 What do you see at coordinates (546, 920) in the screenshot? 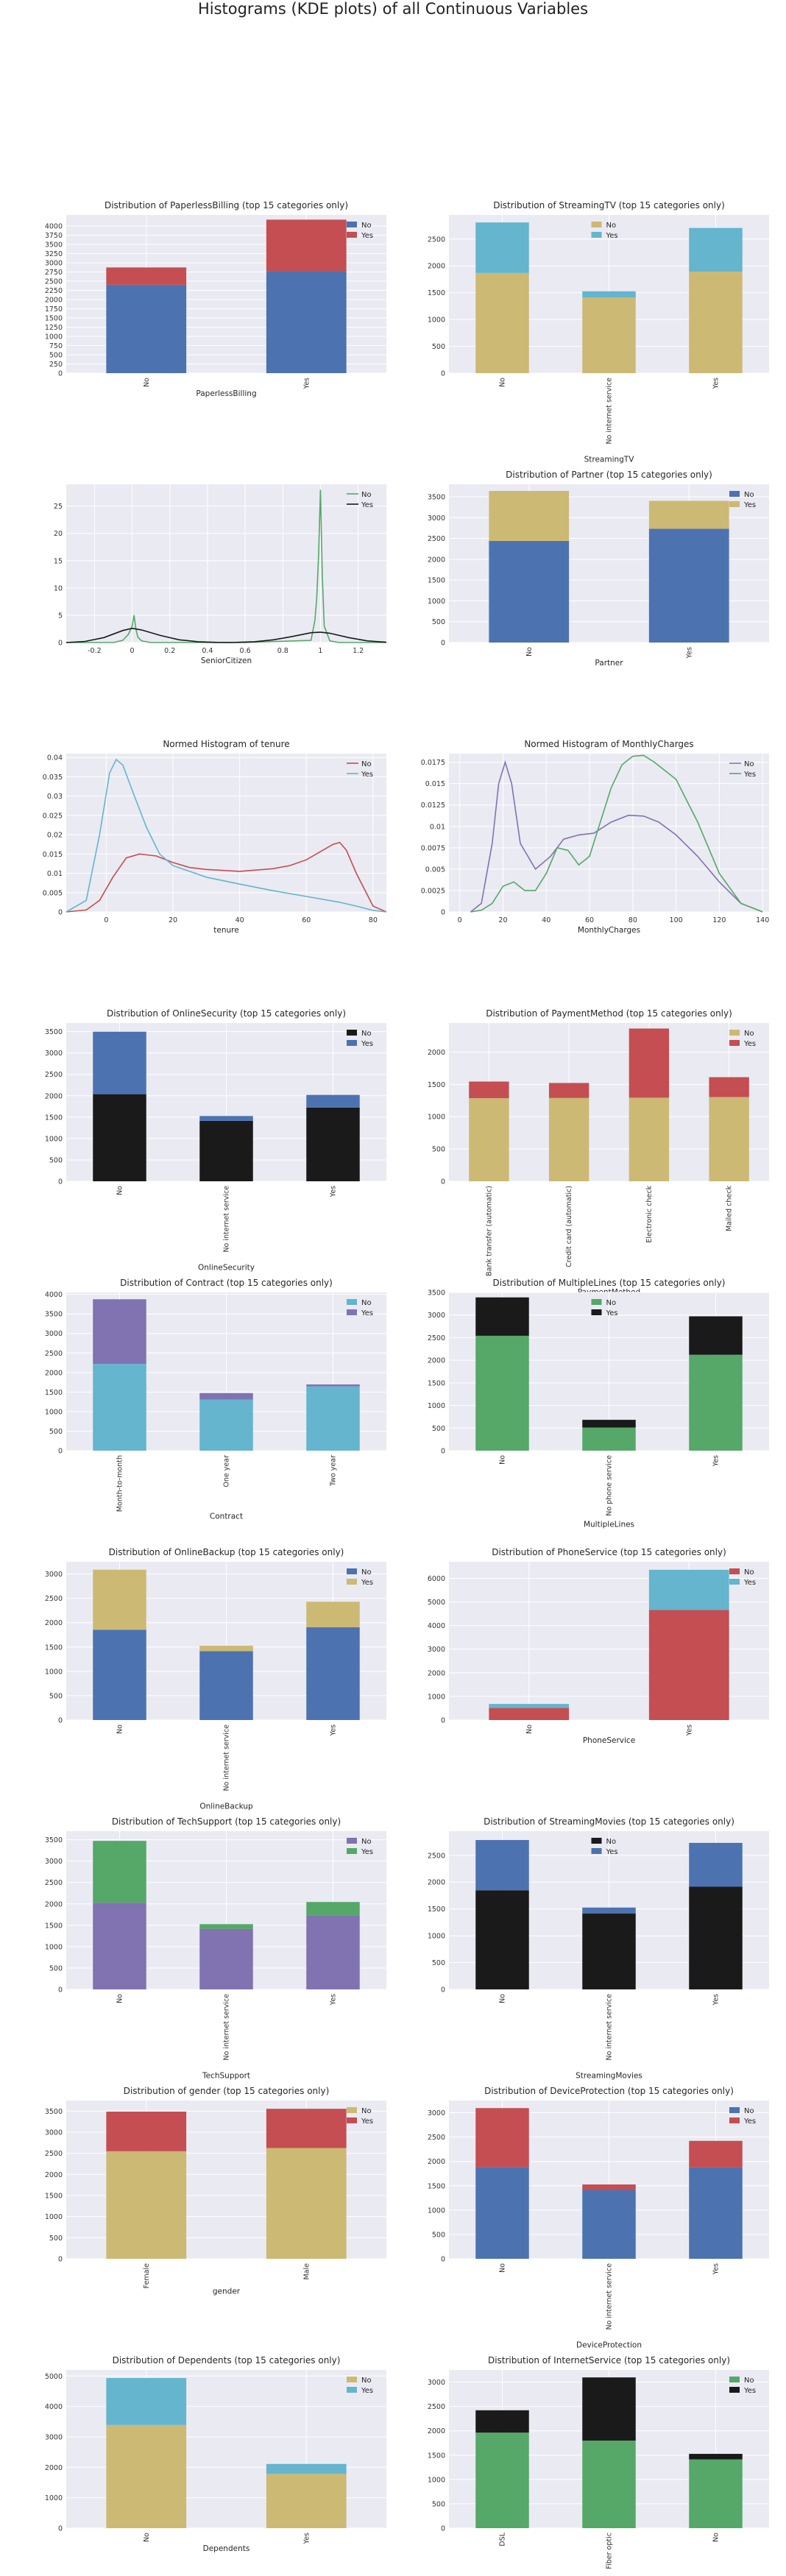
I see `x-tick-label: 40` at bounding box center [546, 920].